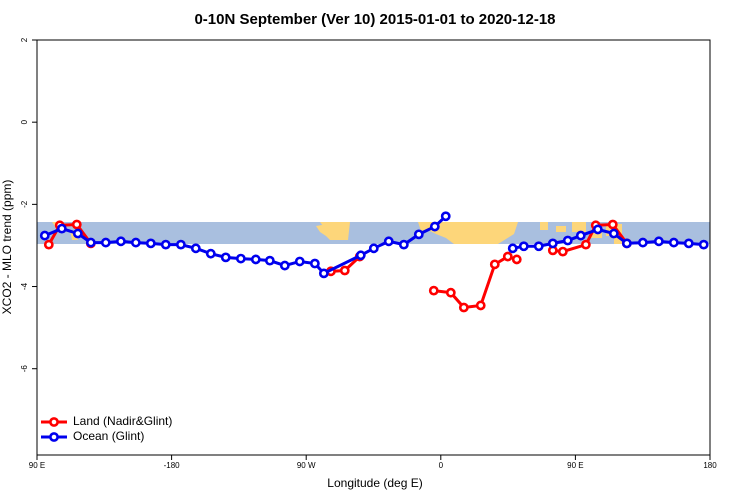  Describe the element at coordinates (24, 204) in the screenshot. I see `y-tick-label: -2` at that location.